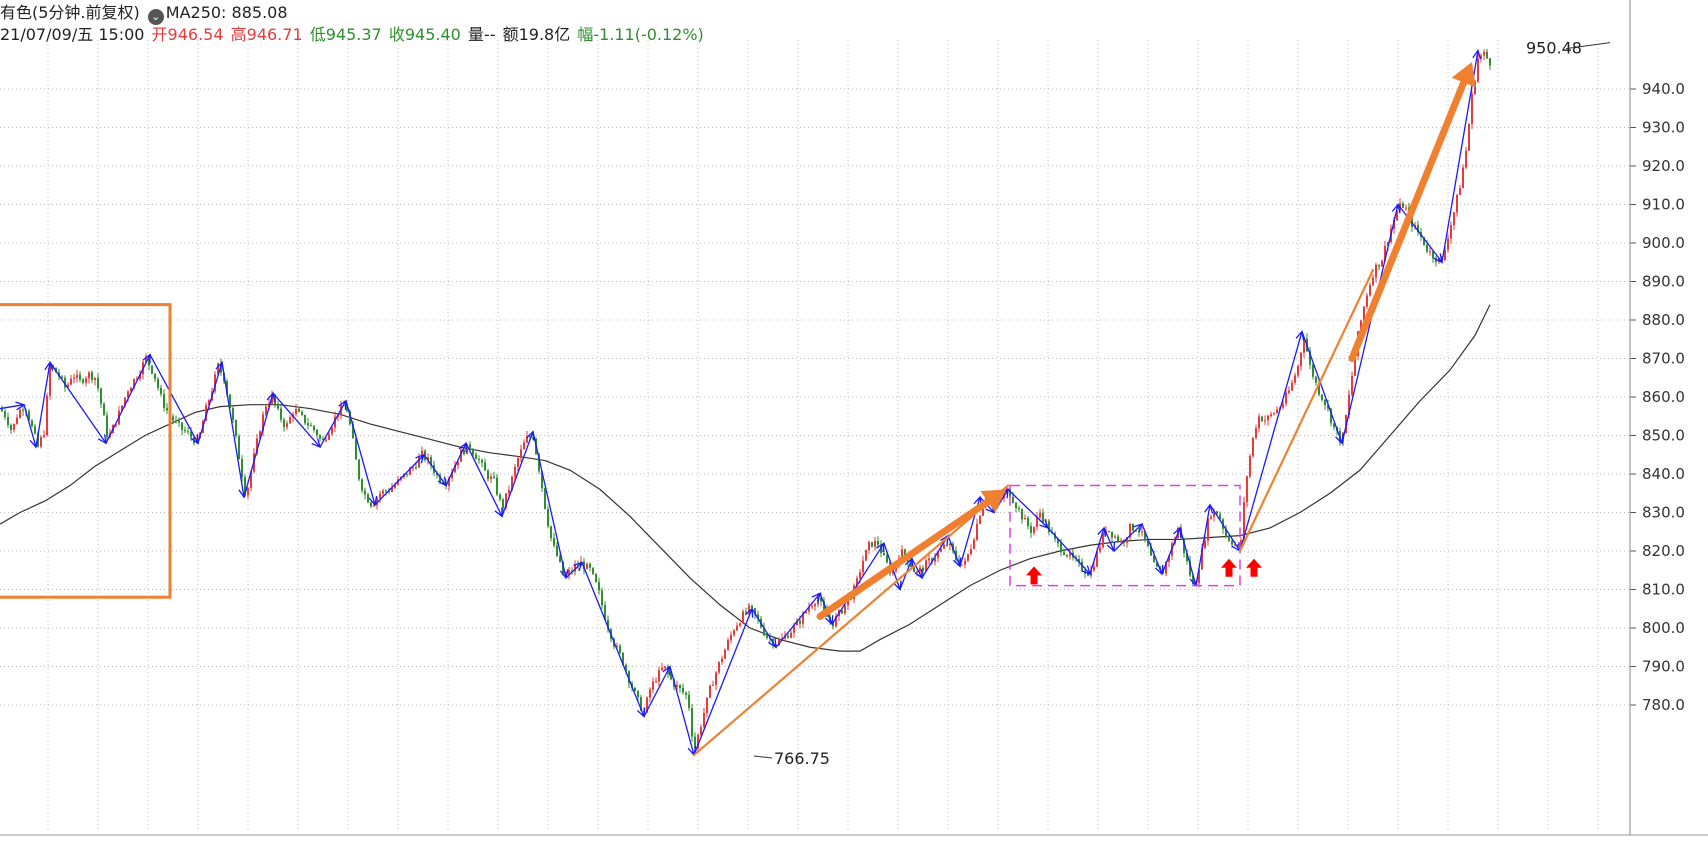 This screenshot has height=847, width=1708. What do you see at coordinates (1463, 75) in the screenshot?
I see `trend-arrowhead` at bounding box center [1463, 75].